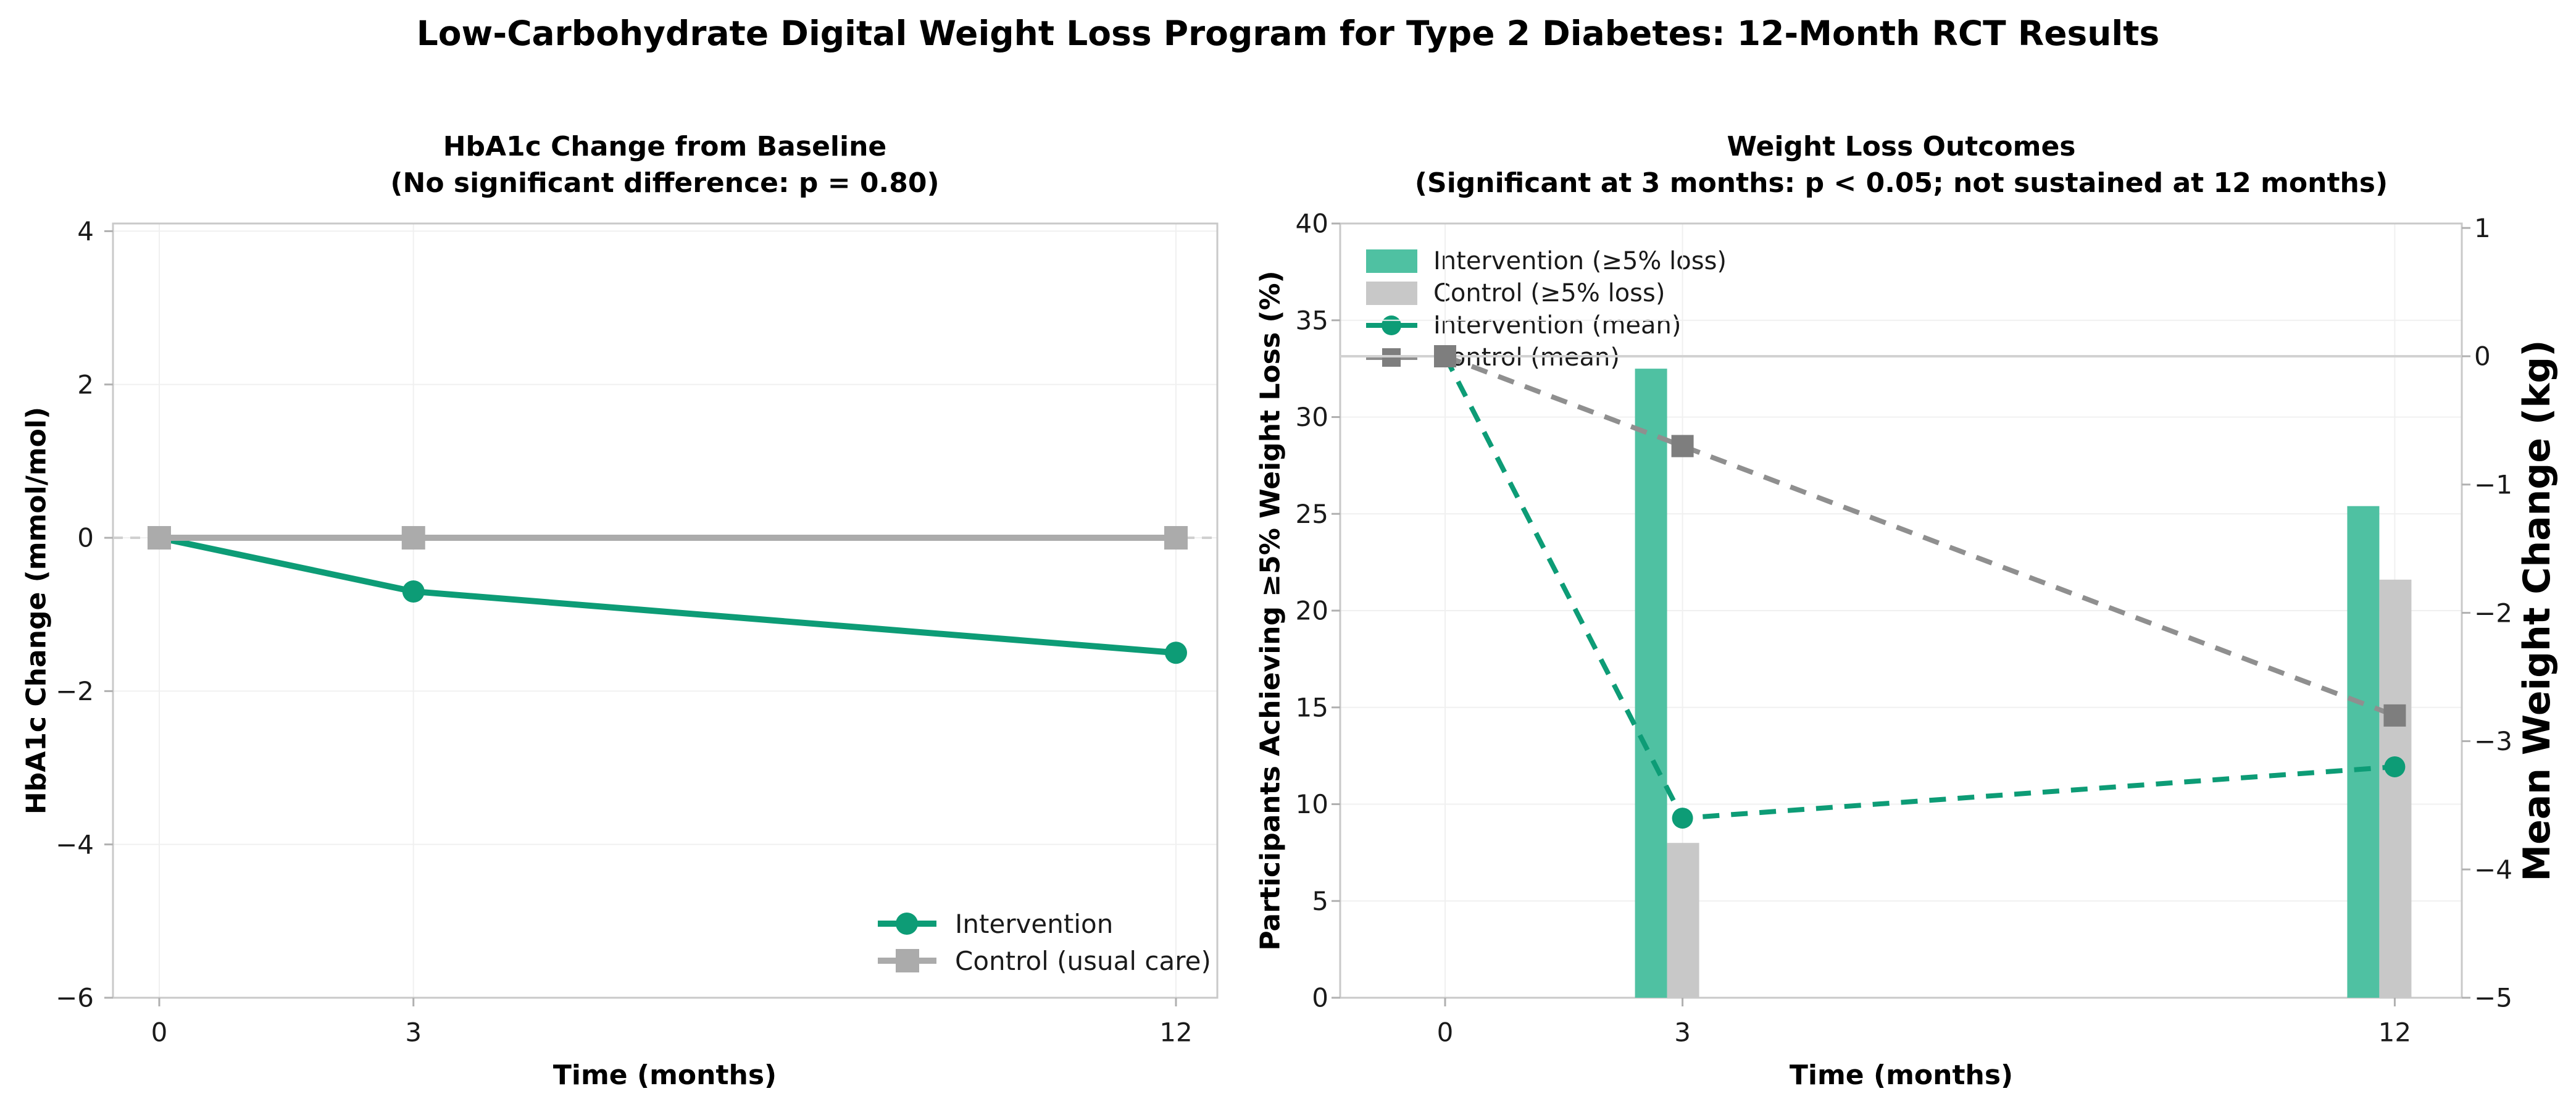 Image resolution: width=2576 pixels, height=1099 pixels. What do you see at coordinates (1034, 923) in the screenshot?
I see `legend-label: Intervention` at bounding box center [1034, 923].